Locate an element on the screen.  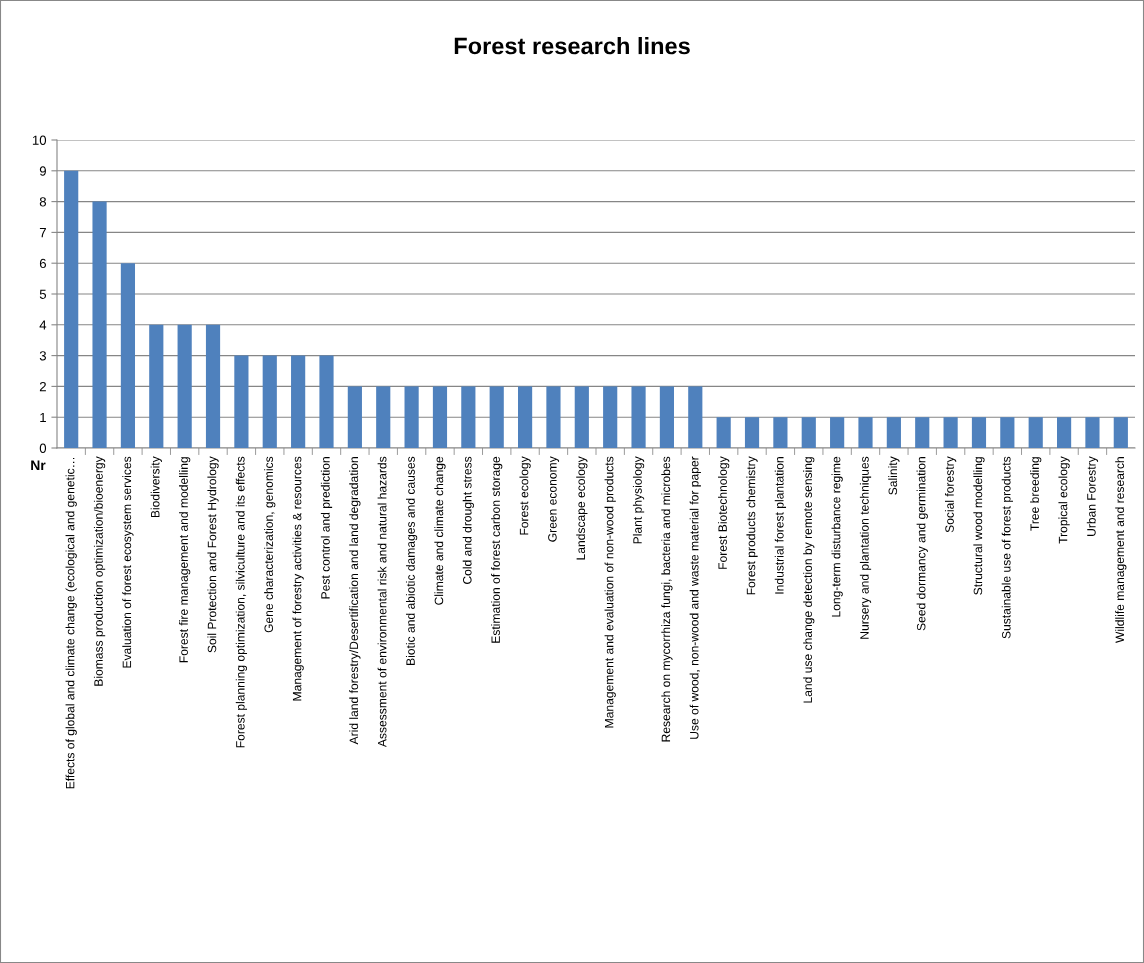
x-tick-label: Soil Protection and Forest Hydrology is located at coordinates (213, 554).